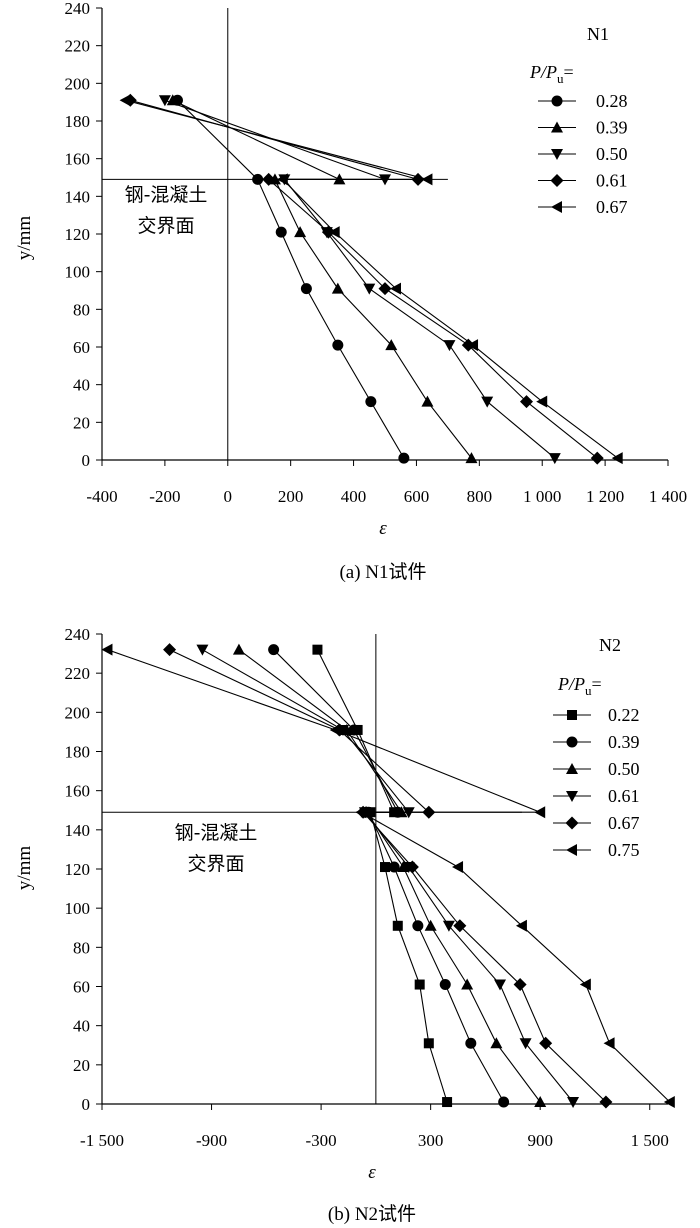 The height and width of the screenshot is (1228, 700). I want to click on legend-item: 0.22, so click(596, 715).